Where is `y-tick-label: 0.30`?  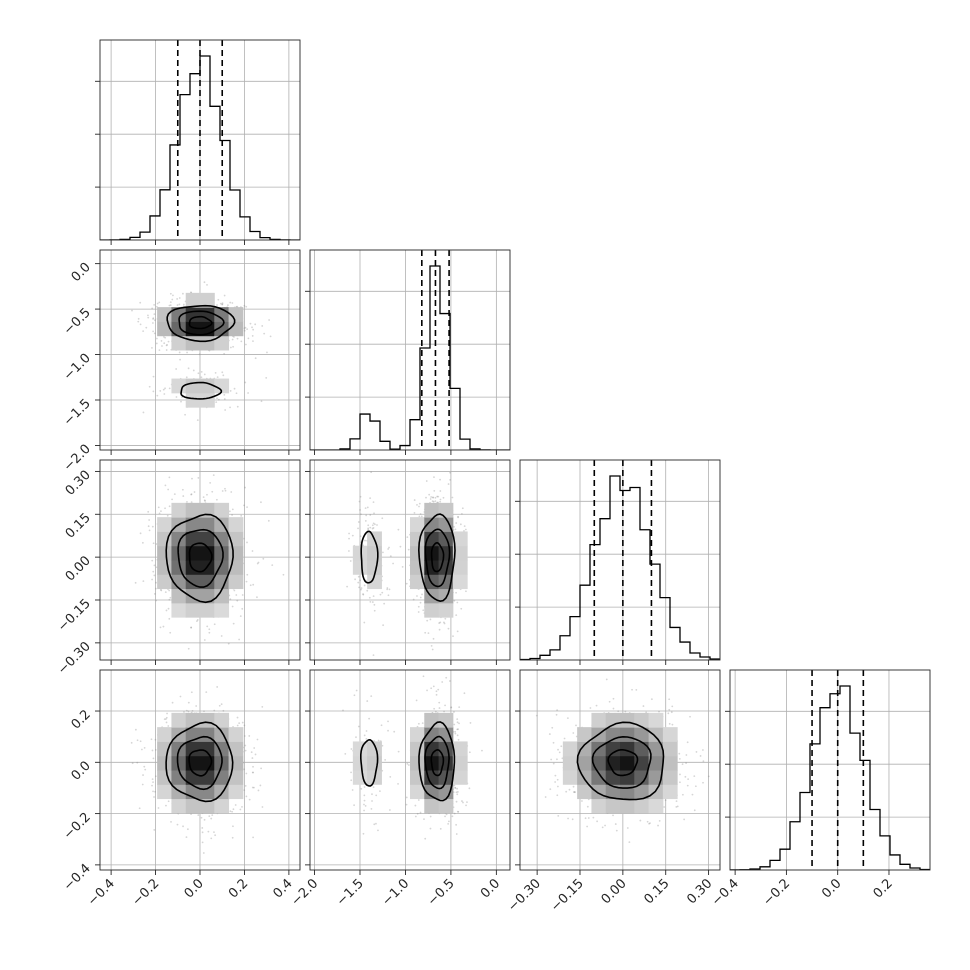
y-tick-label: 0.30 is located at coordinates (78, 483).